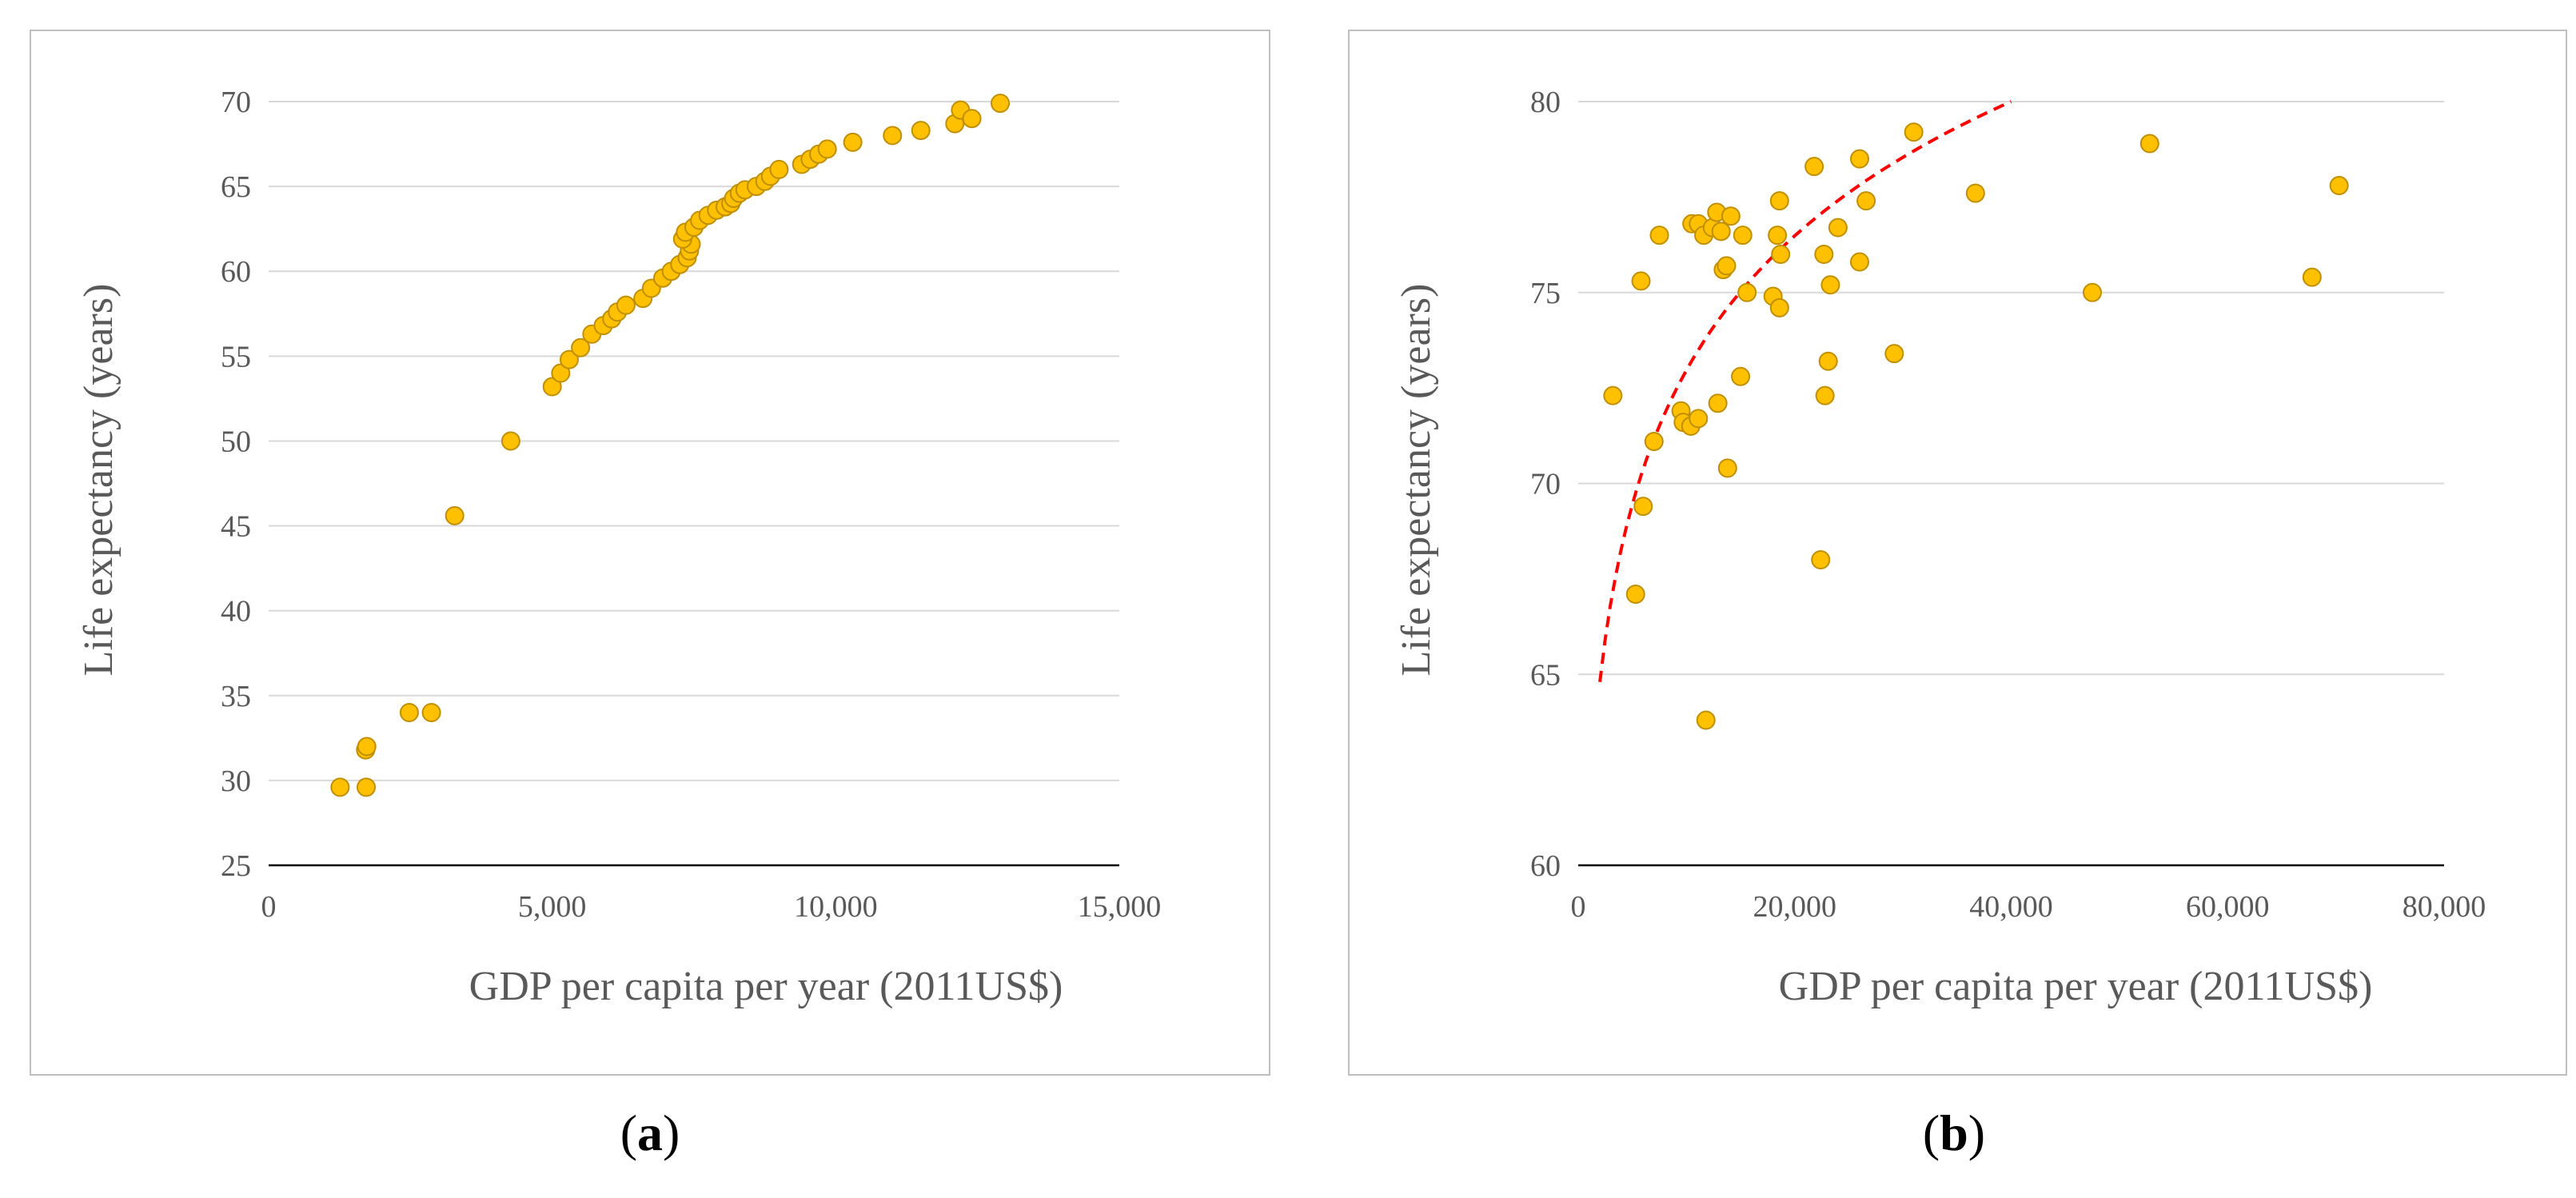  What do you see at coordinates (2011, 907) in the screenshot?
I see `x-tick-label: 40,000` at bounding box center [2011, 907].